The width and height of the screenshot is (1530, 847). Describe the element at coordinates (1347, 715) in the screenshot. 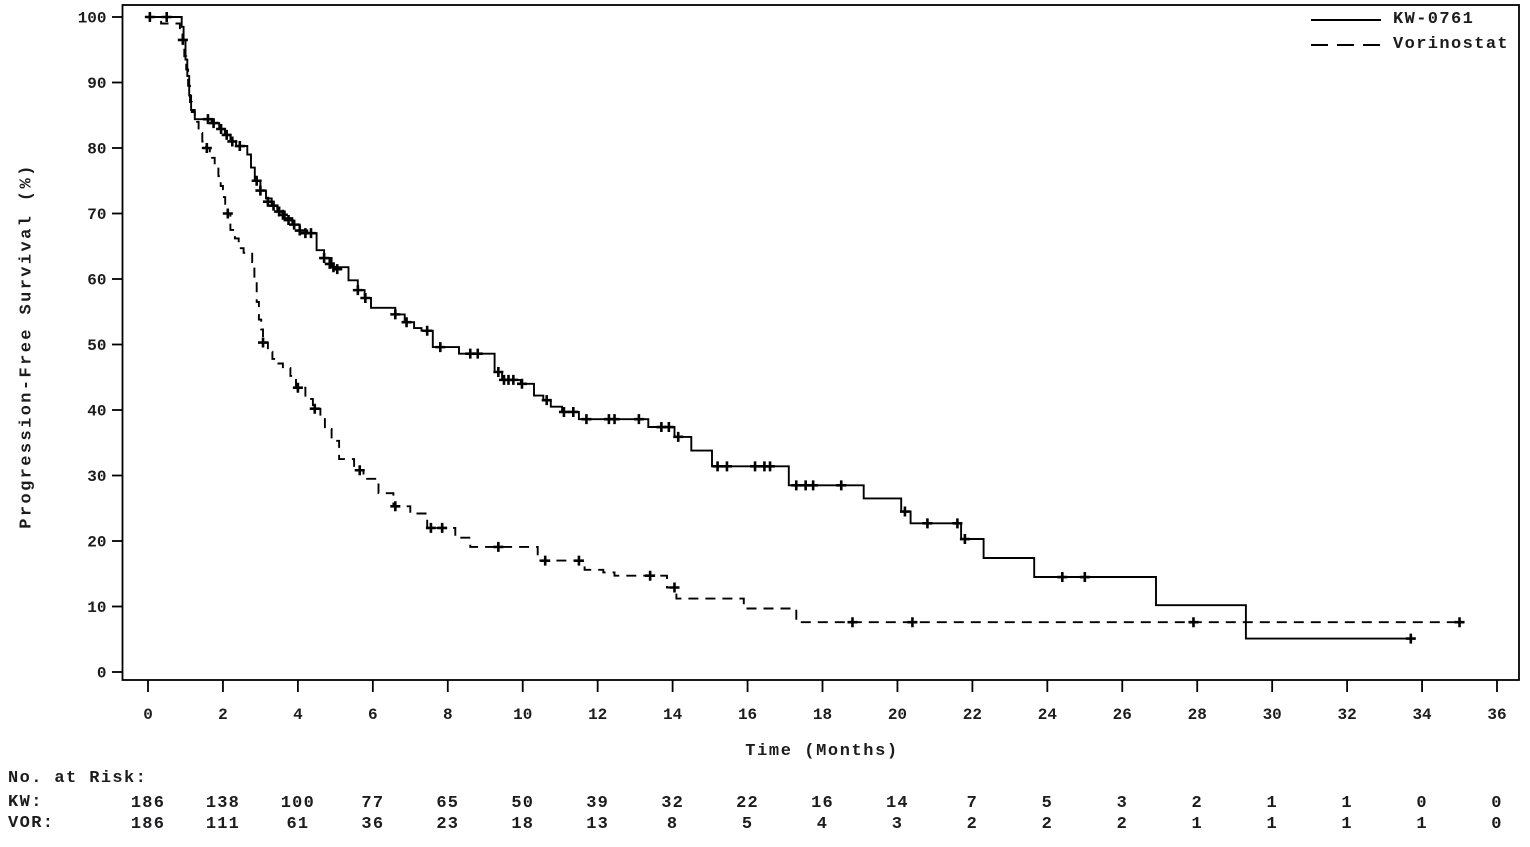

I see `x-tick-label: 32` at that location.